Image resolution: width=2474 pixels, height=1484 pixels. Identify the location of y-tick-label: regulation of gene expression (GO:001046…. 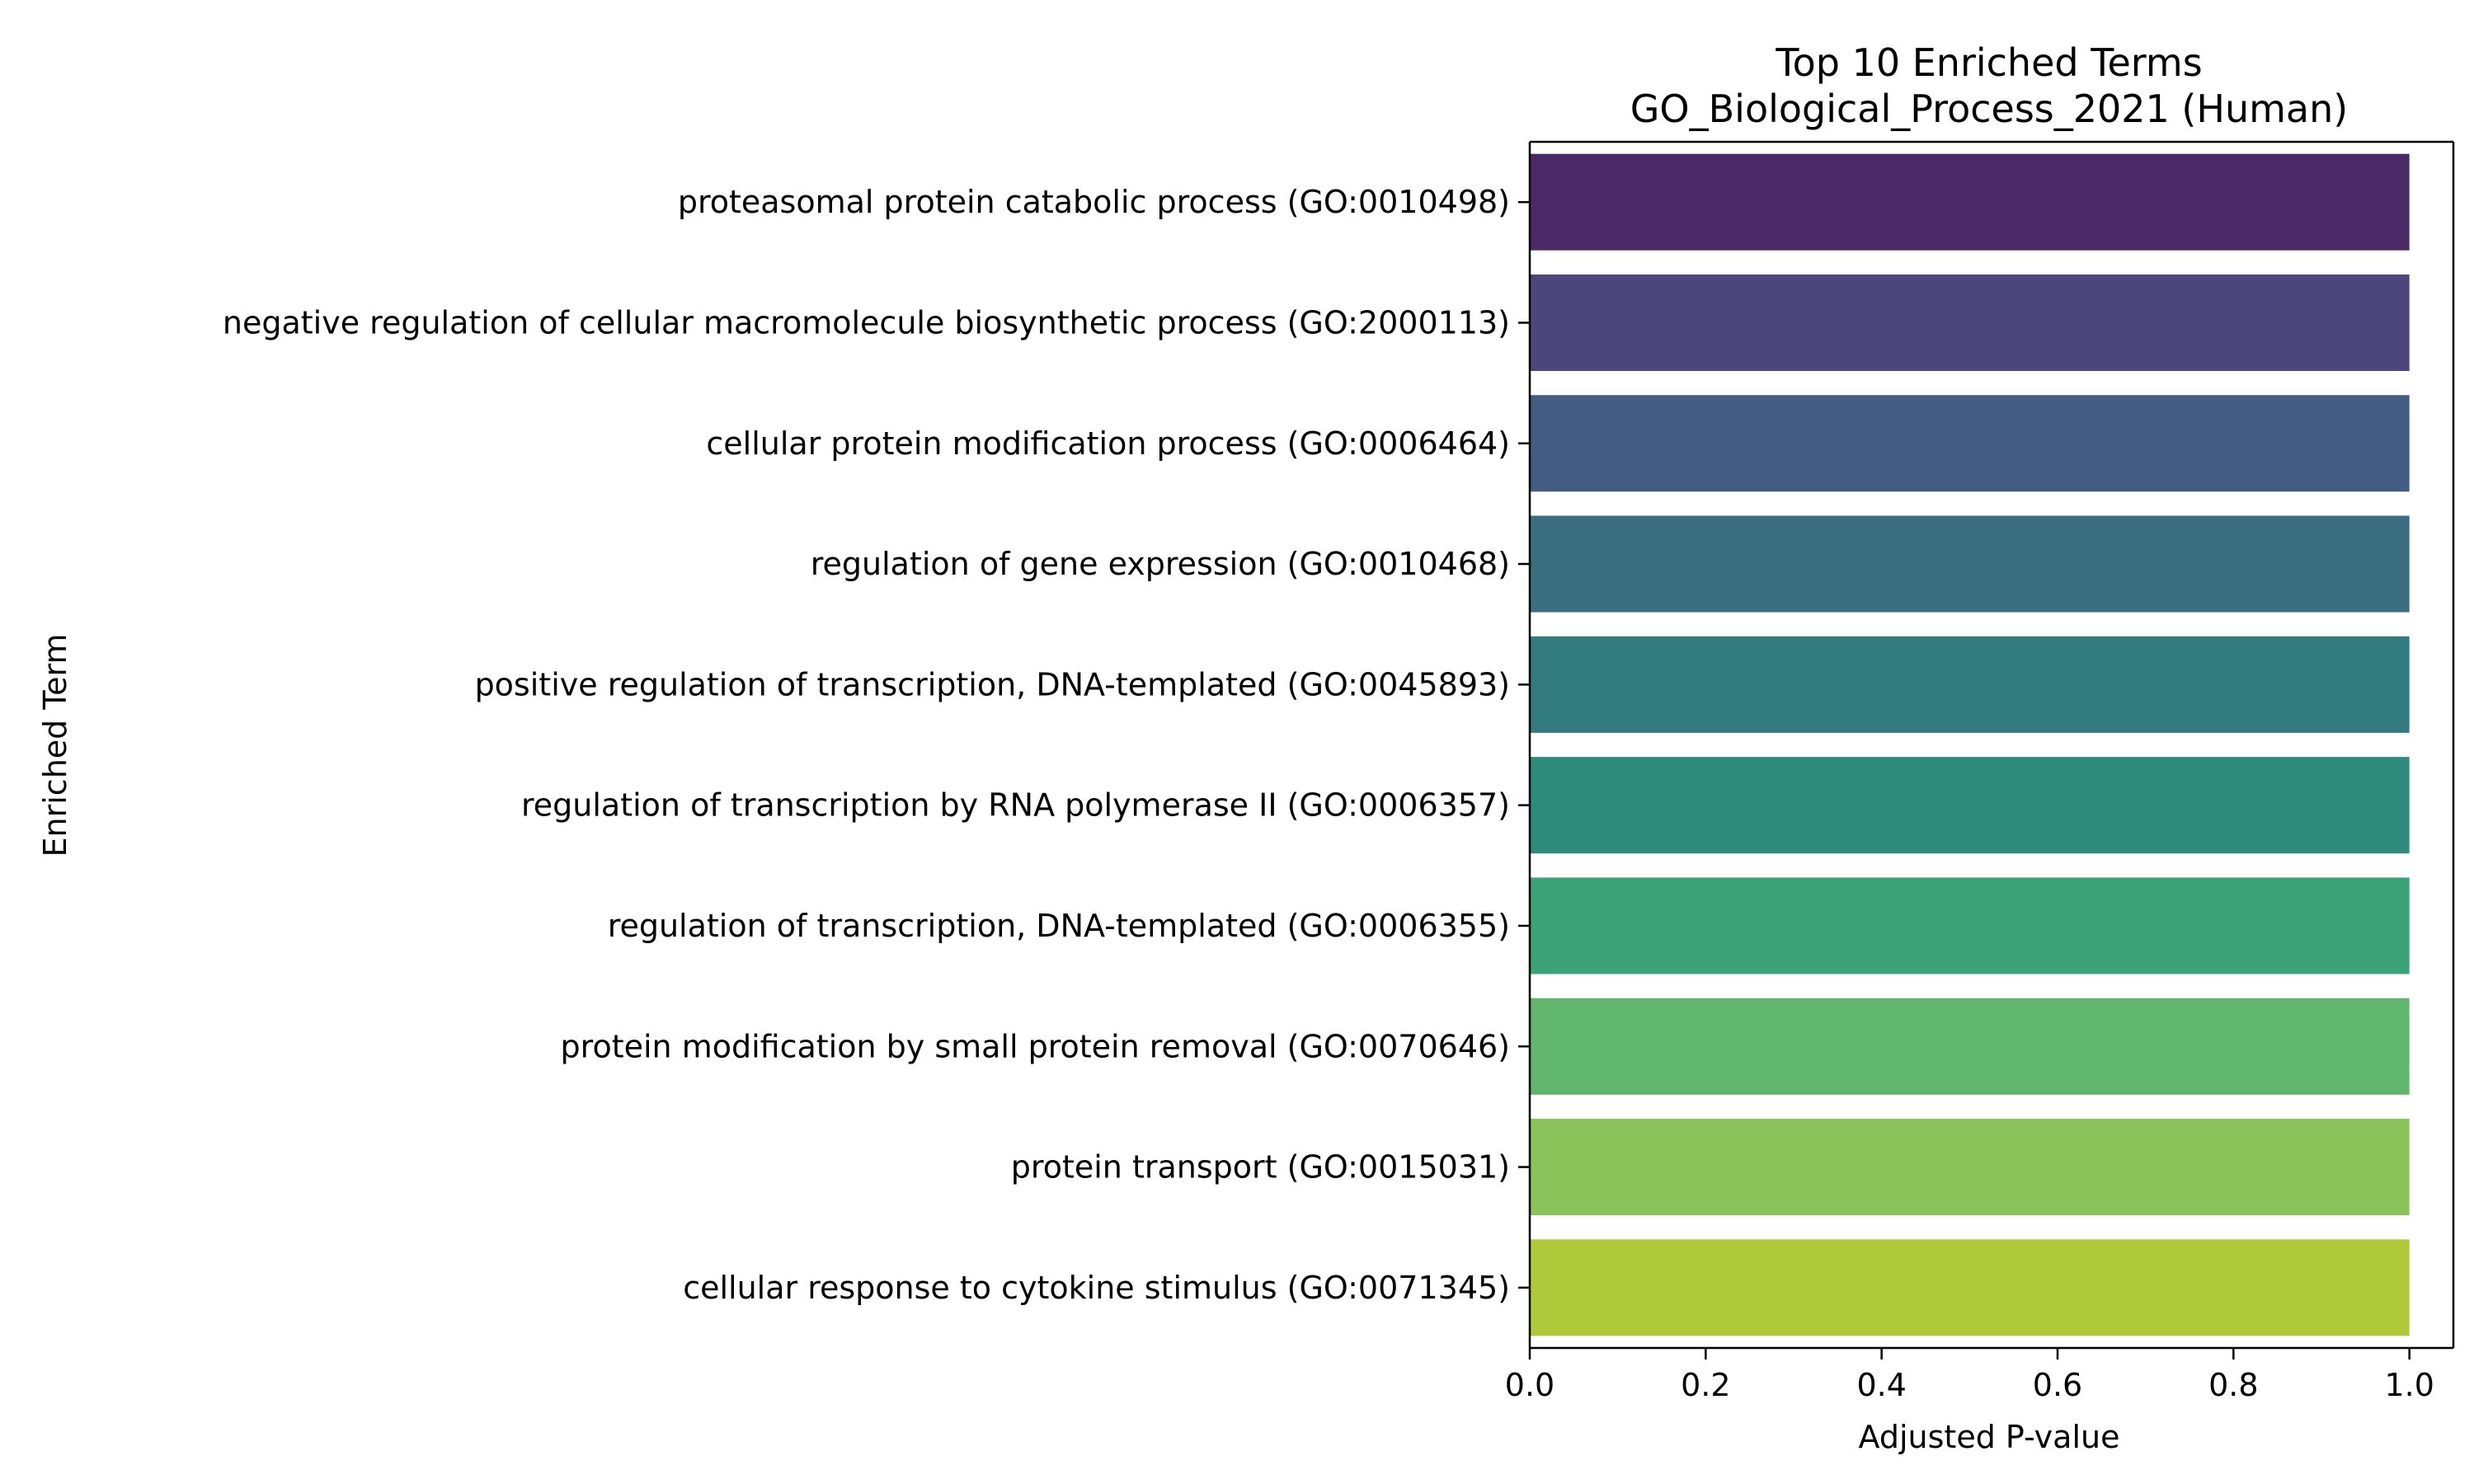
(1160, 564).